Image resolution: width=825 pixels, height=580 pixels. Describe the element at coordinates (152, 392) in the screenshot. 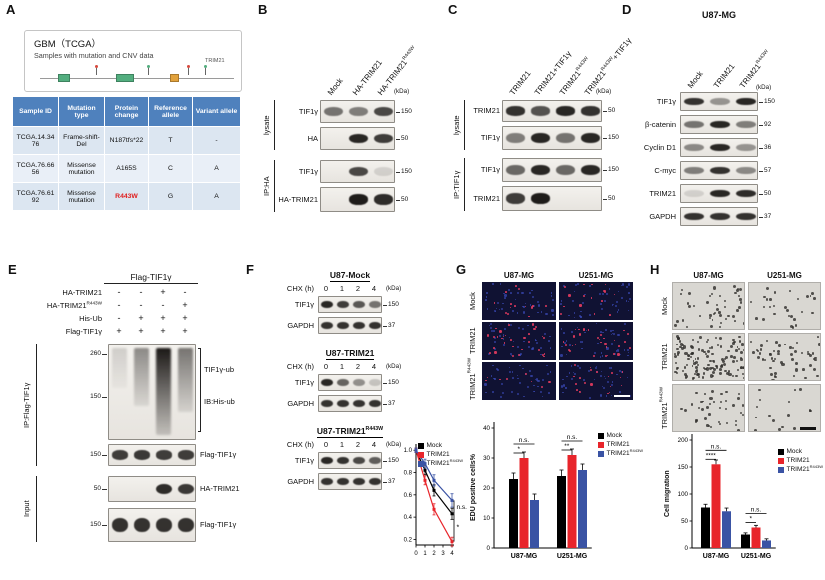

I see `ub-smear-blot` at that location.